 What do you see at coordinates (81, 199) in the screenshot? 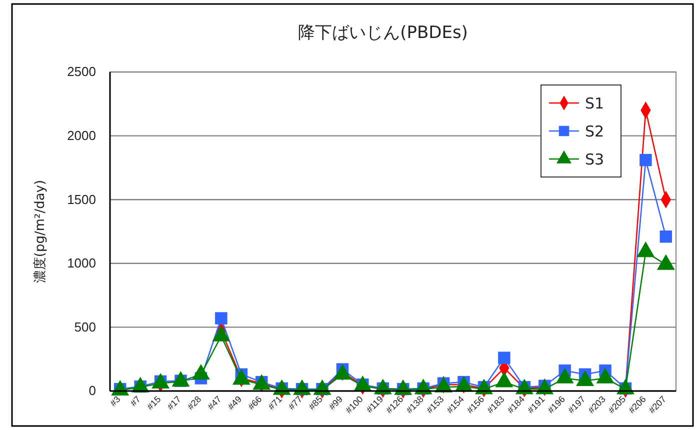
I see `y-tick-label: 1500` at bounding box center [81, 199].